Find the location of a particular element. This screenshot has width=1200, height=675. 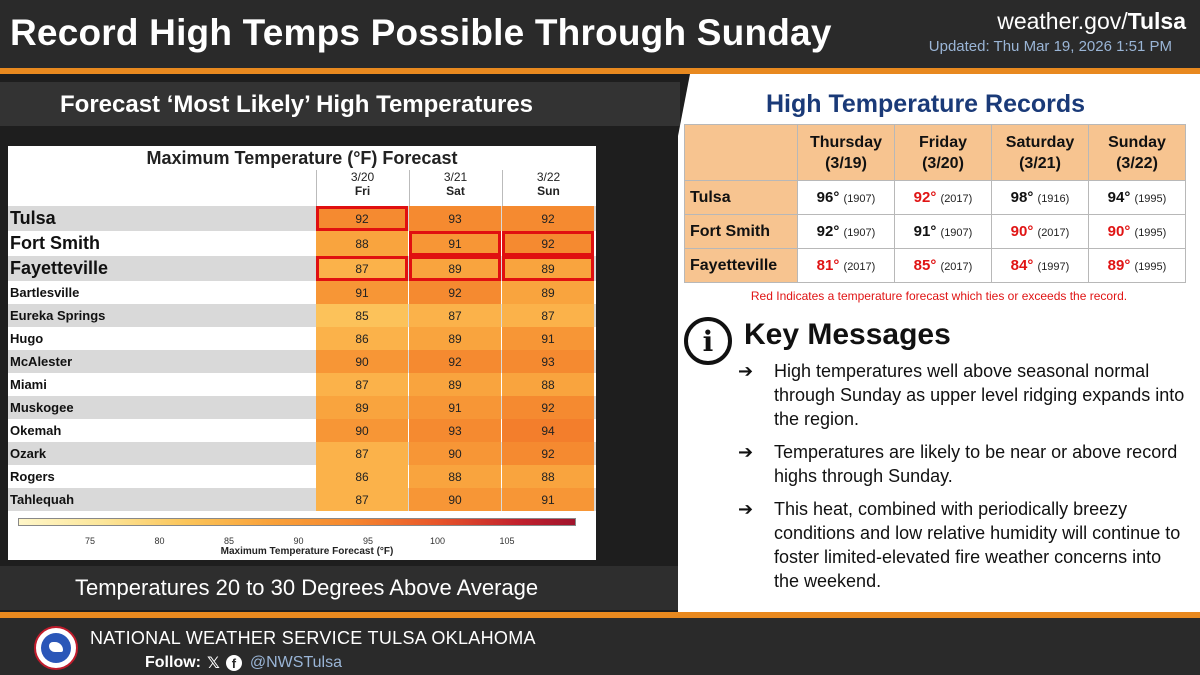

forecast-row: Eureka Springs 85 87 87 is located at coordinates (302, 315).